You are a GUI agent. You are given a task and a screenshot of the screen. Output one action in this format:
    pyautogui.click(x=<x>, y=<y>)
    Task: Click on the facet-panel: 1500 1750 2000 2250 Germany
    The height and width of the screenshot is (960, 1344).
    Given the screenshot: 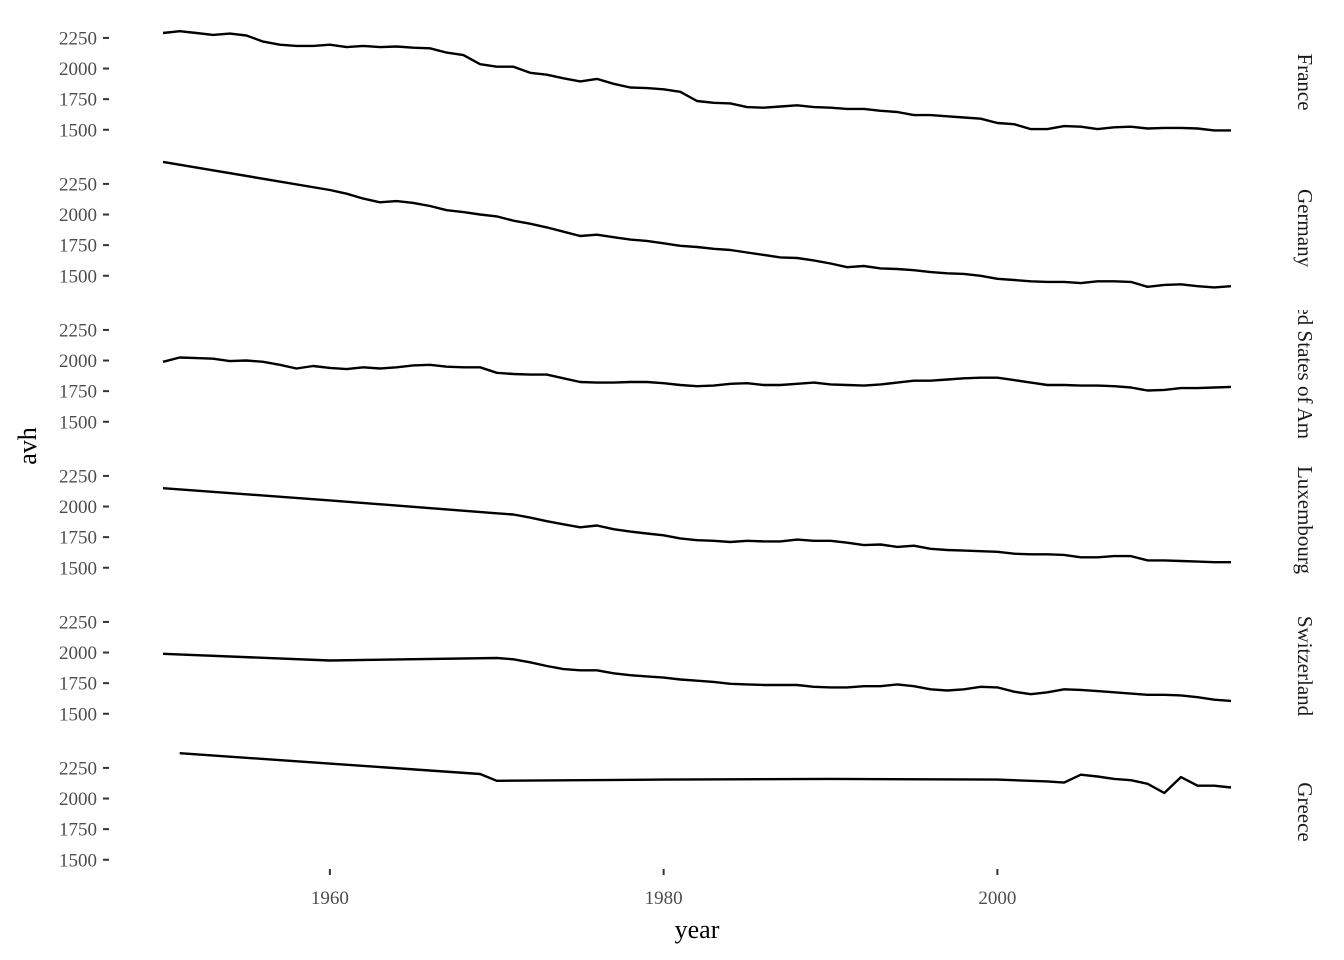 What is the action you would take?
    pyautogui.click(x=688, y=224)
    